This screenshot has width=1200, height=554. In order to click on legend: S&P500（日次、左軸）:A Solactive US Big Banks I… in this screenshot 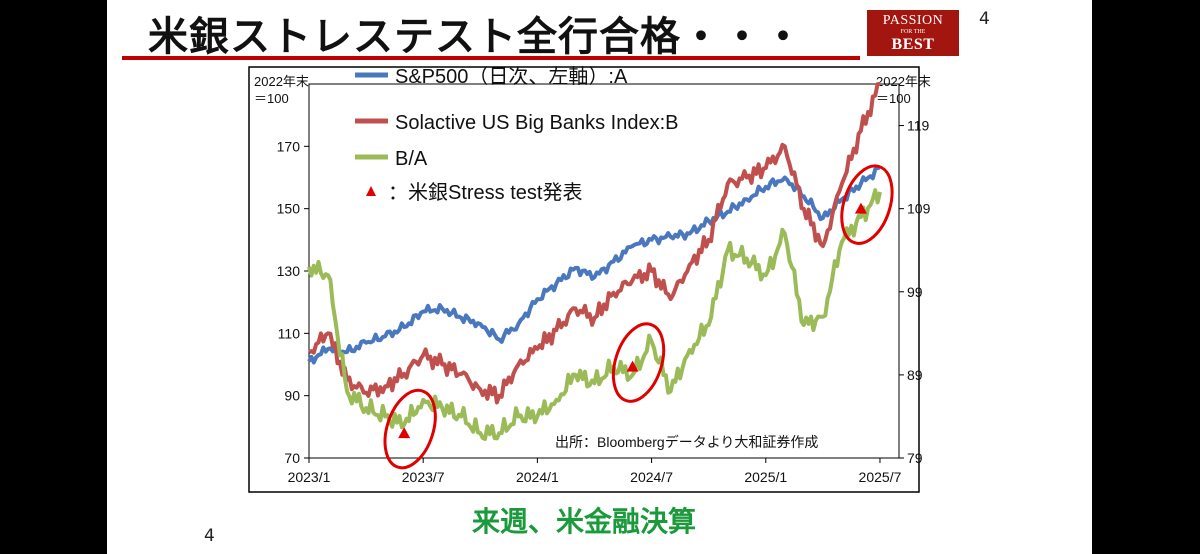, I will do `click(516, 134)`.